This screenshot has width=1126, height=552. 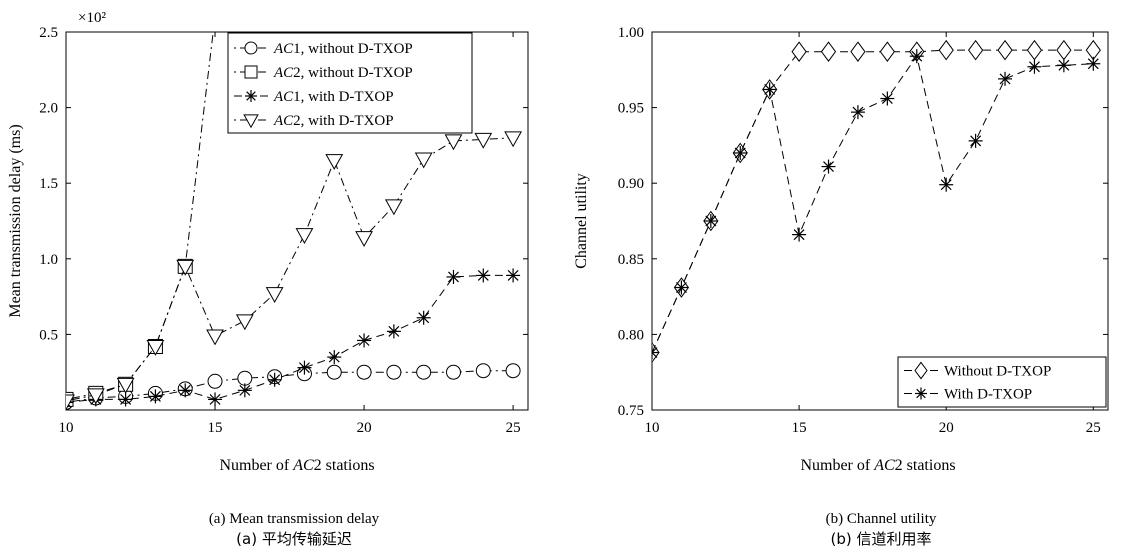 I want to click on chart-b-legend-label: With D-TXOP, so click(x=988, y=395).